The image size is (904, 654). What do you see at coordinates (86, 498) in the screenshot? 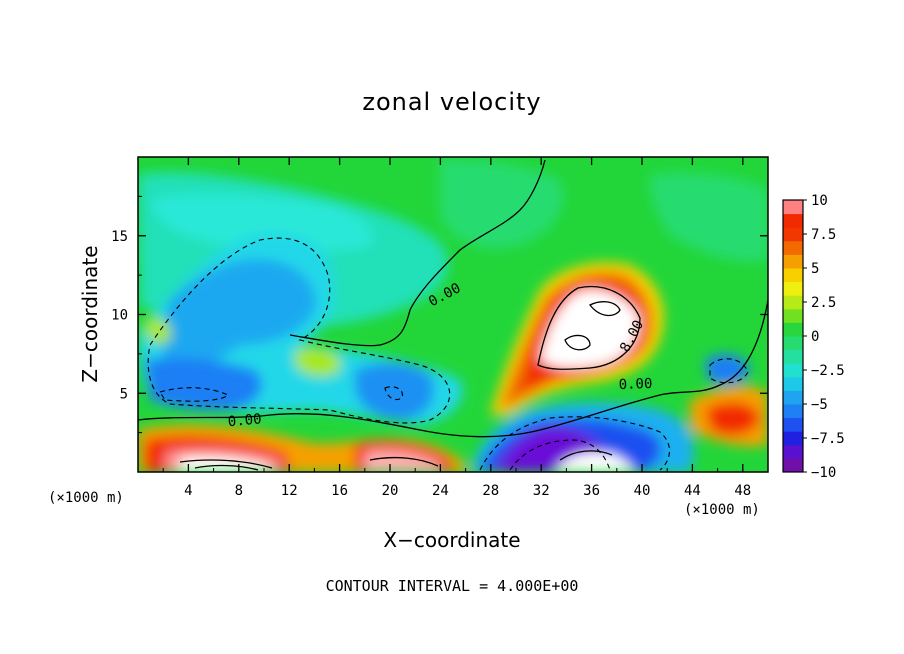
I see `x-unit-note-left: (×1000 m)` at bounding box center [86, 498].